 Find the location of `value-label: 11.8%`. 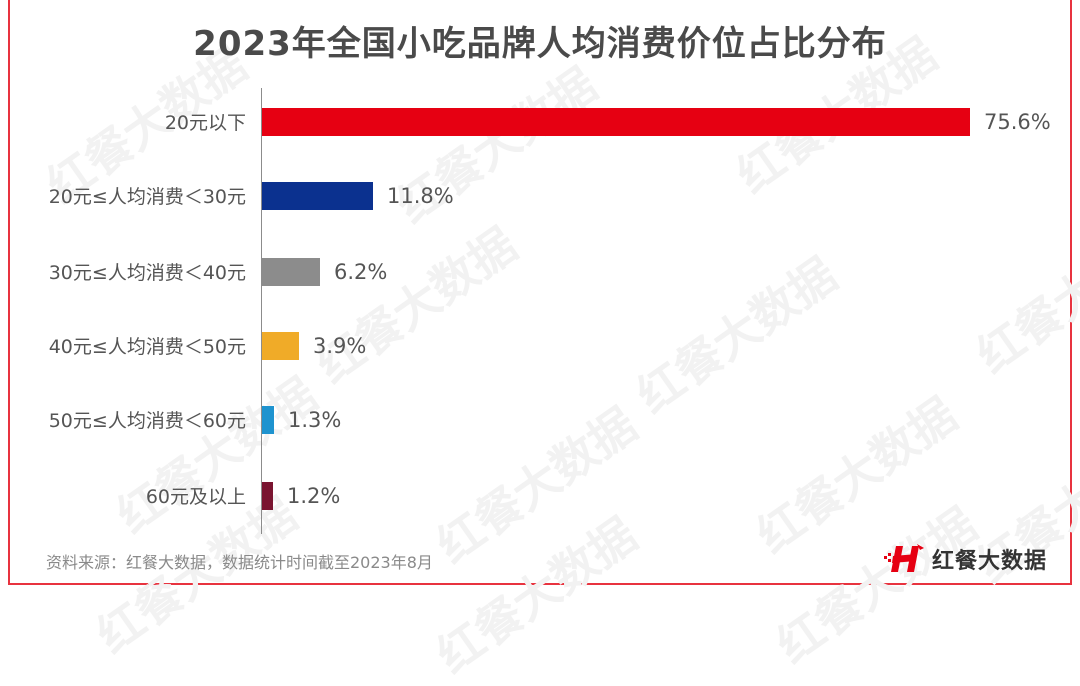

value-label: 11.8% is located at coordinates (420, 196).